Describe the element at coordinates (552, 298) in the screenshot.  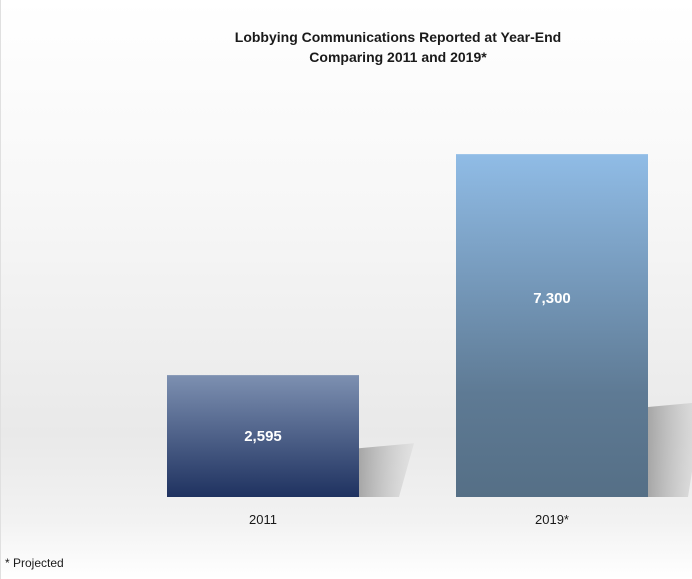
I see `data-label: 7,300` at that location.